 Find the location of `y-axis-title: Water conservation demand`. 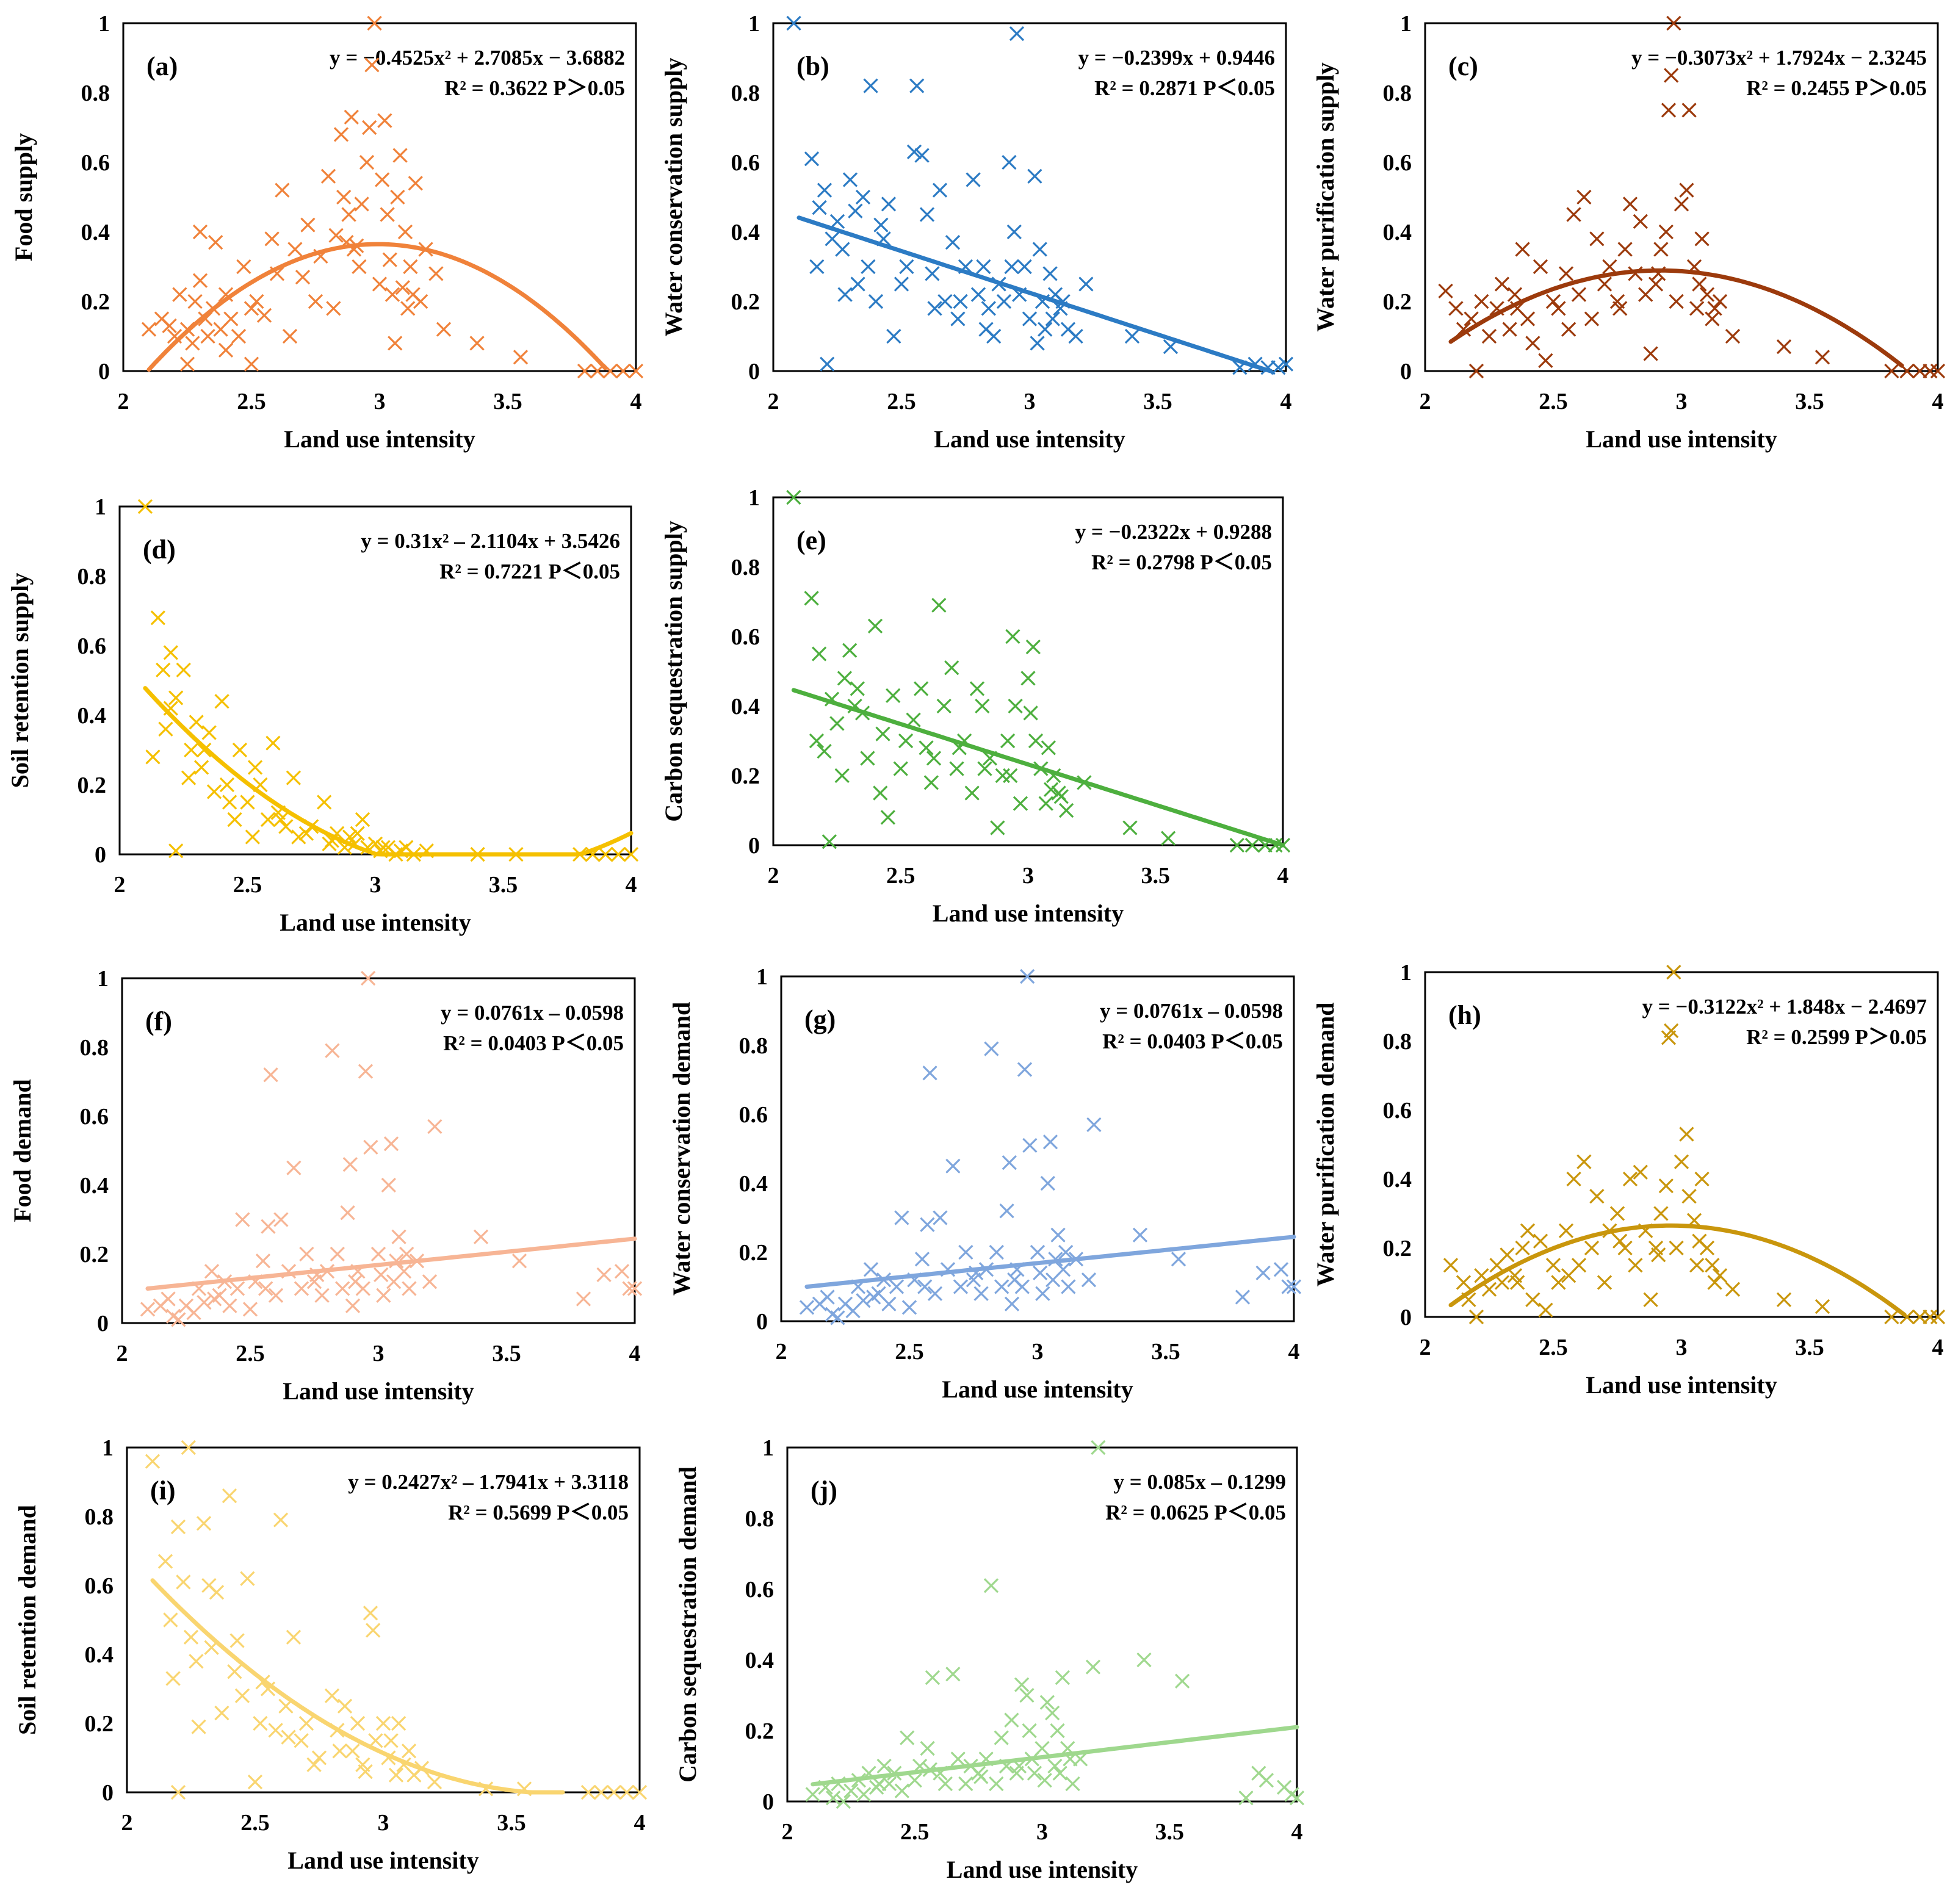

y-axis-title: Water conservation demand is located at coordinates (681, 1149).